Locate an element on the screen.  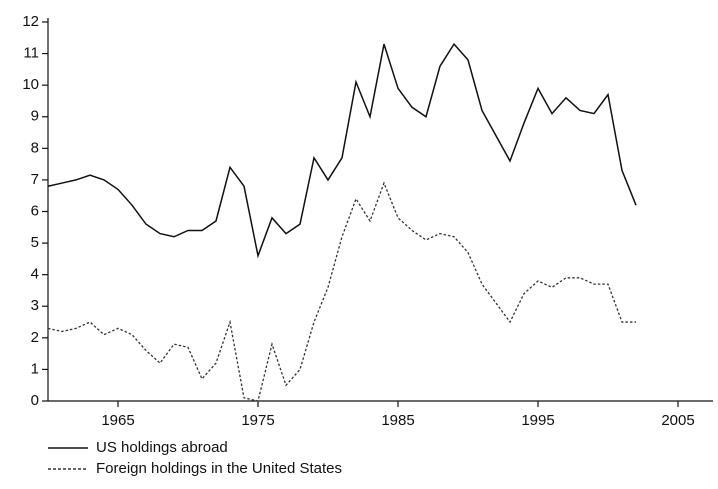
x-tick-label: 1985 is located at coordinates (397, 420).